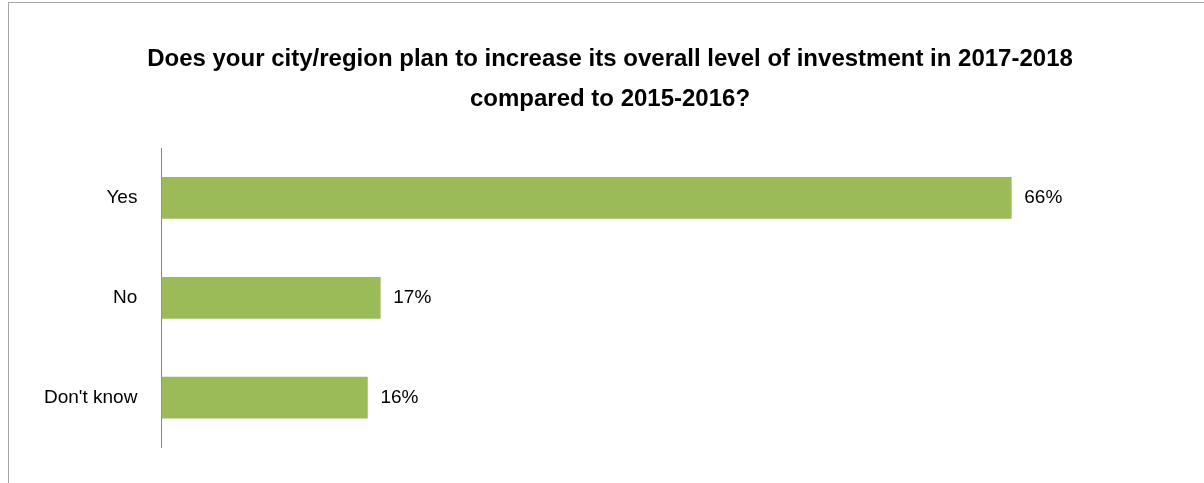 The image size is (1204, 483). Describe the element at coordinates (1043, 197) in the screenshot. I see `data-label: 66%` at that location.